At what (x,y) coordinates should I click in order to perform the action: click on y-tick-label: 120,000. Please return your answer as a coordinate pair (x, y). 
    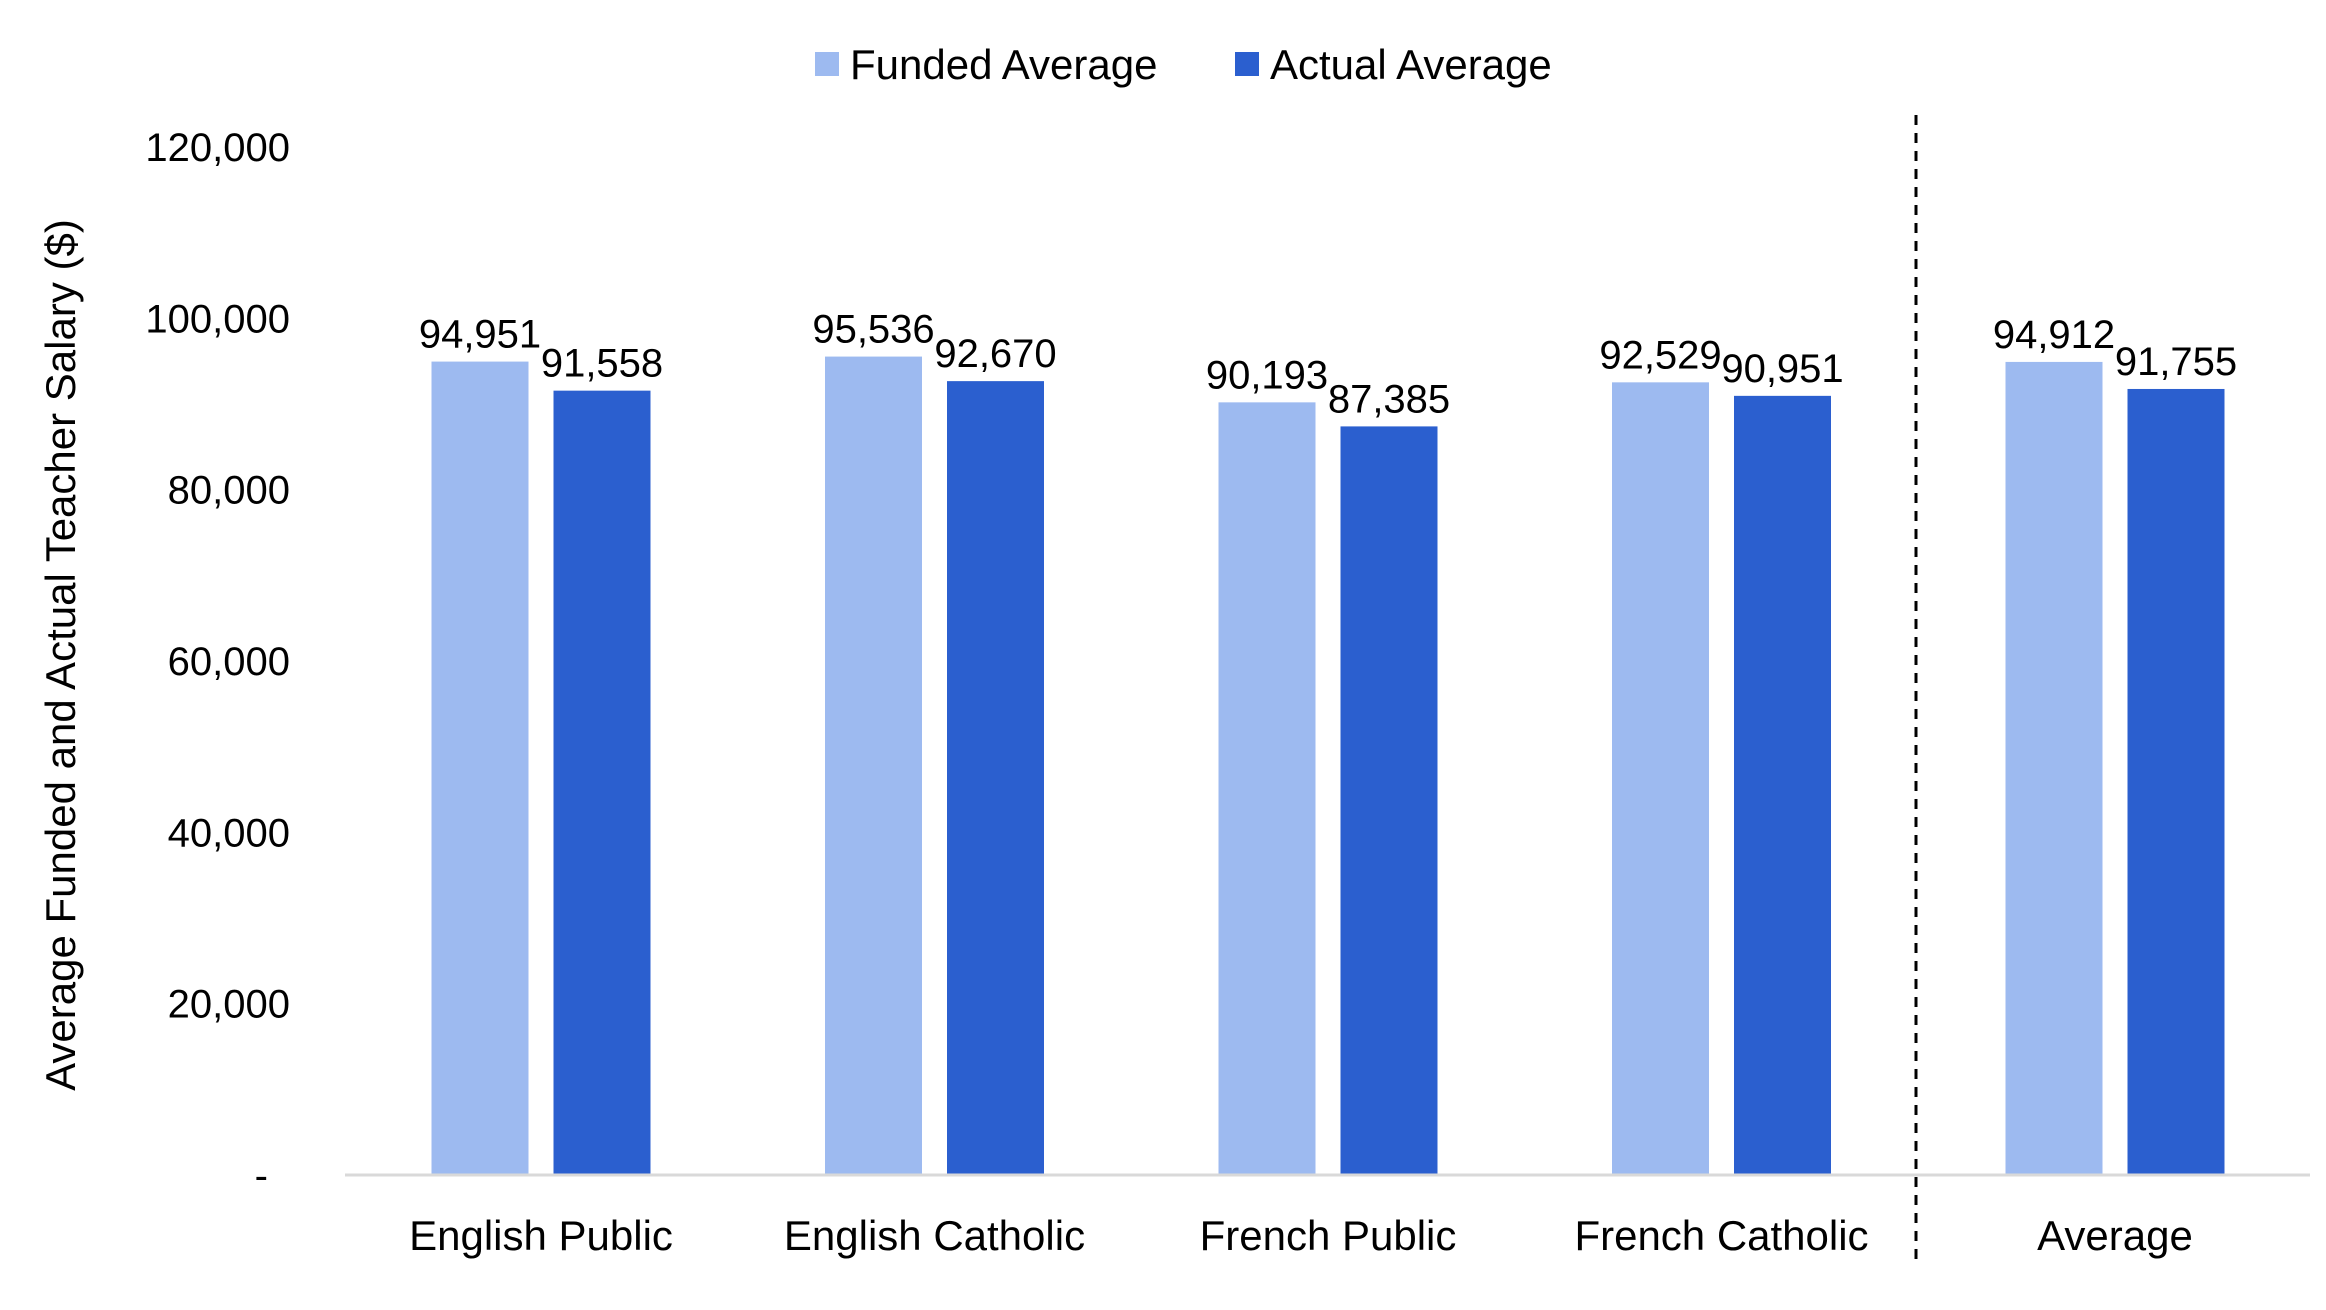
    Looking at the image, I should click on (217, 148).